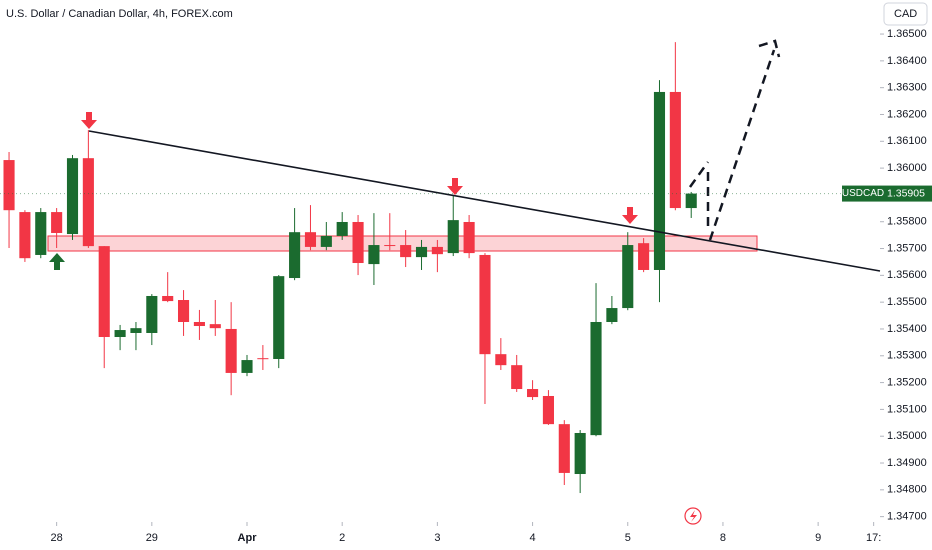  Describe the element at coordinates (57, 261) in the screenshot. I see `buy-arrow` at that location.